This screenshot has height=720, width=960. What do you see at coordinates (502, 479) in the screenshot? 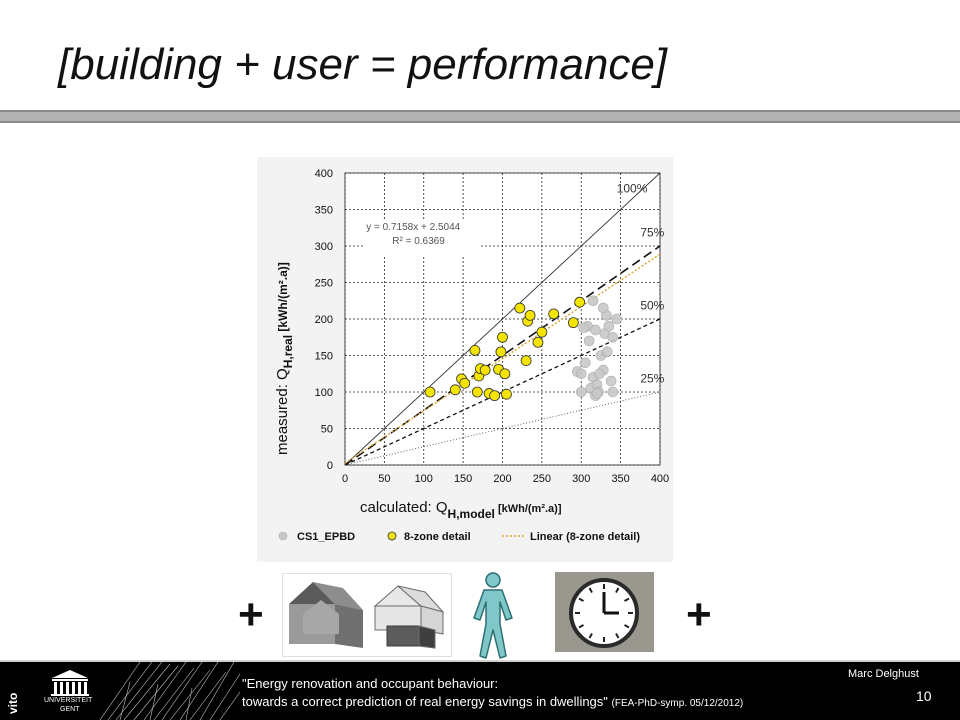
I see `x-tick-label: 200` at bounding box center [502, 479].